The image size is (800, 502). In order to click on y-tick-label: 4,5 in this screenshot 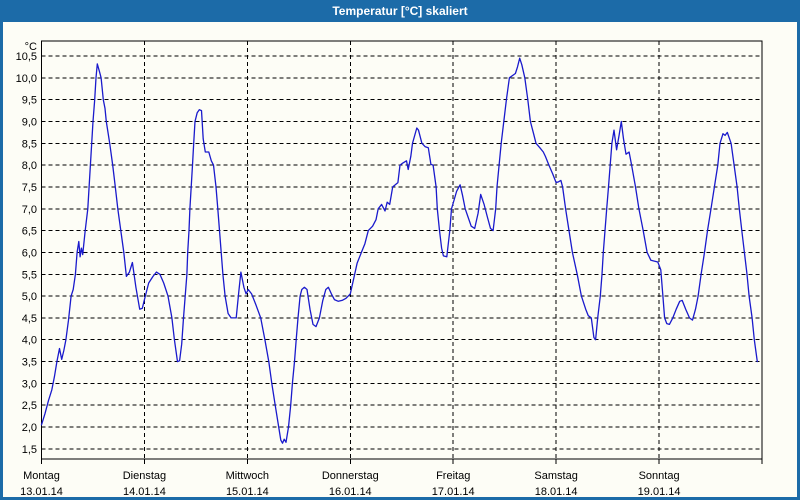, I will do `click(29, 319)`.